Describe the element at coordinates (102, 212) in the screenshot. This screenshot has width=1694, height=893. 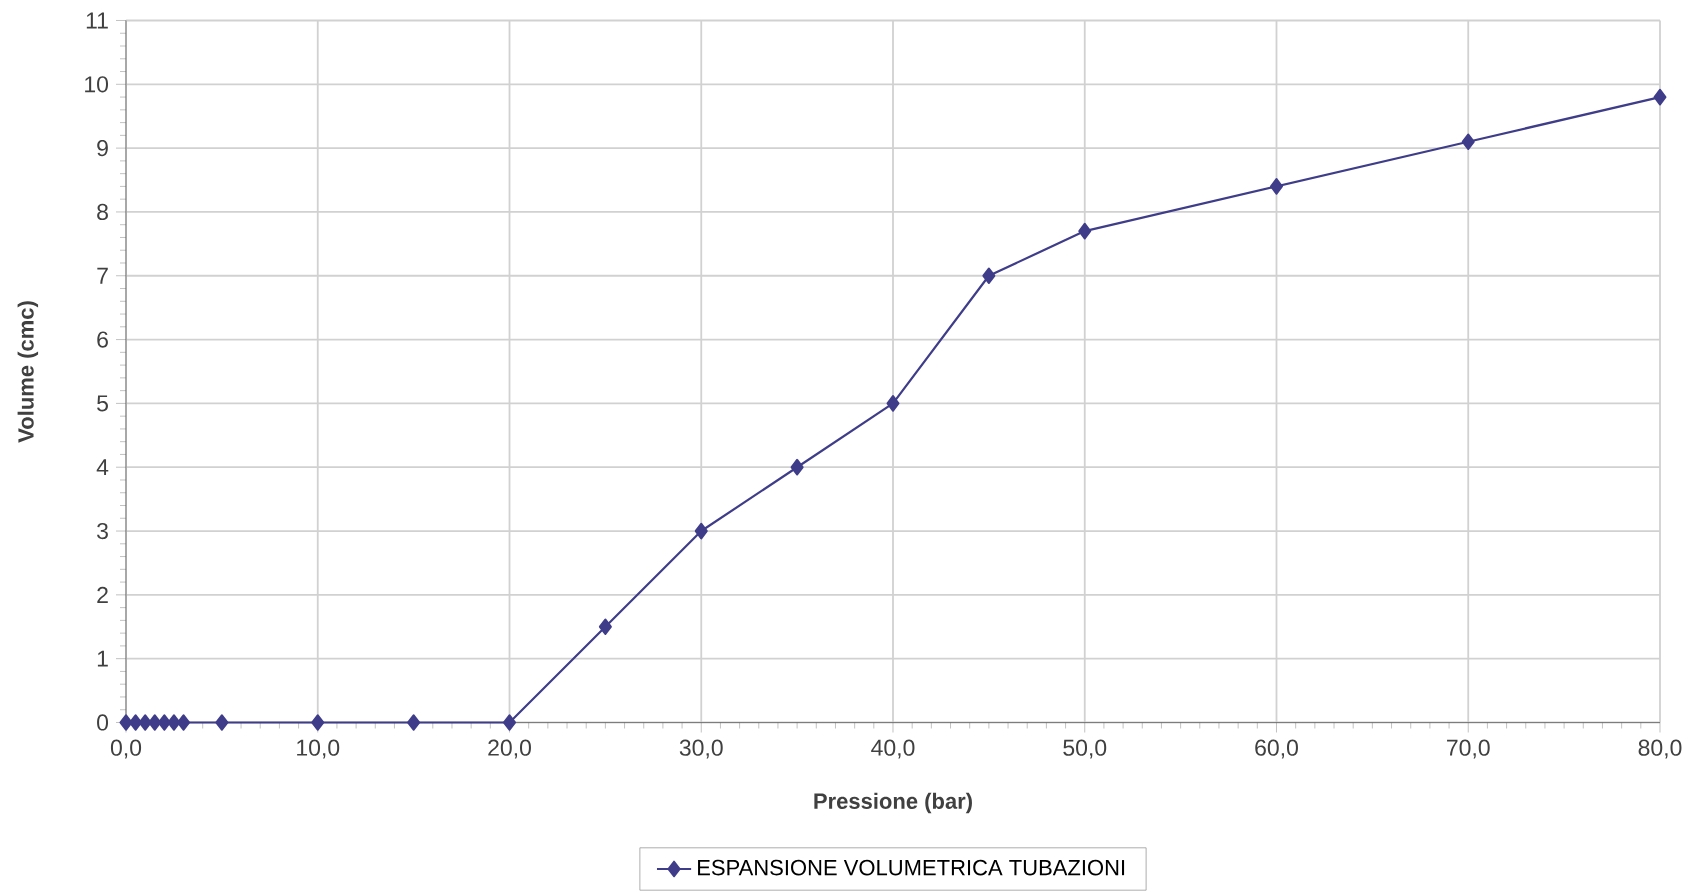
I see `y-tick-label: 8` at that location.